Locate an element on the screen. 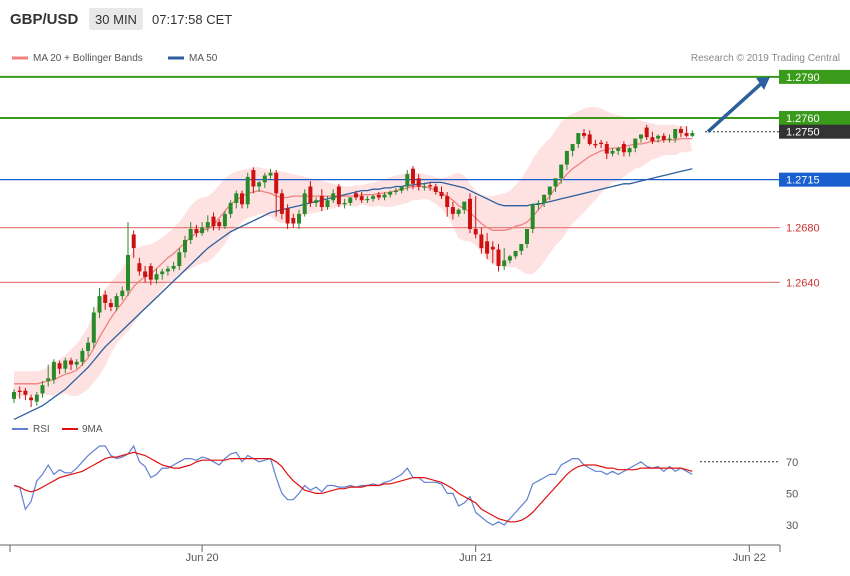  level-labels: 1.2790 1.2760 1.2750 1.2715 1.2680 1.2640 is located at coordinates (814, 179).